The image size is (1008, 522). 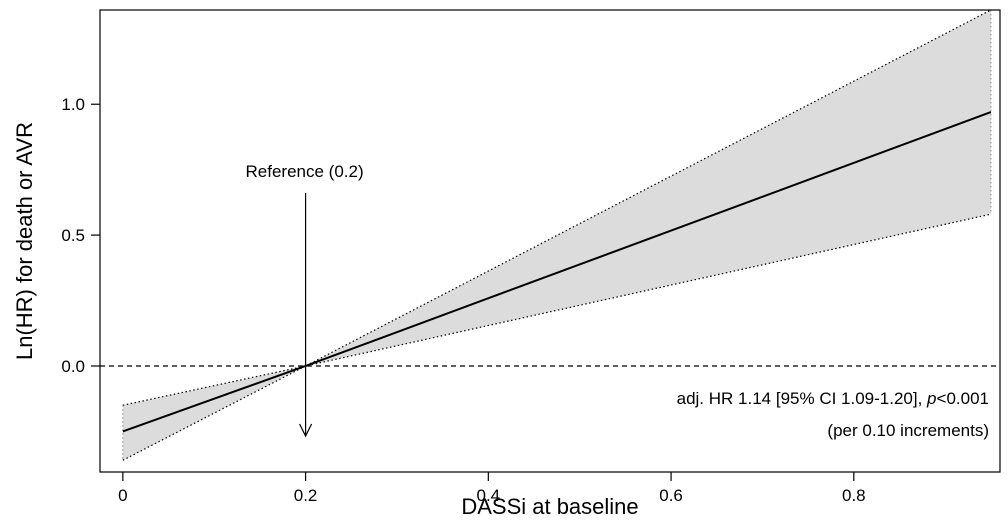 What do you see at coordinates (306, 495) in the screenshot?
I see `x-tick-label: 0.2` at bounding box center [306, 495].